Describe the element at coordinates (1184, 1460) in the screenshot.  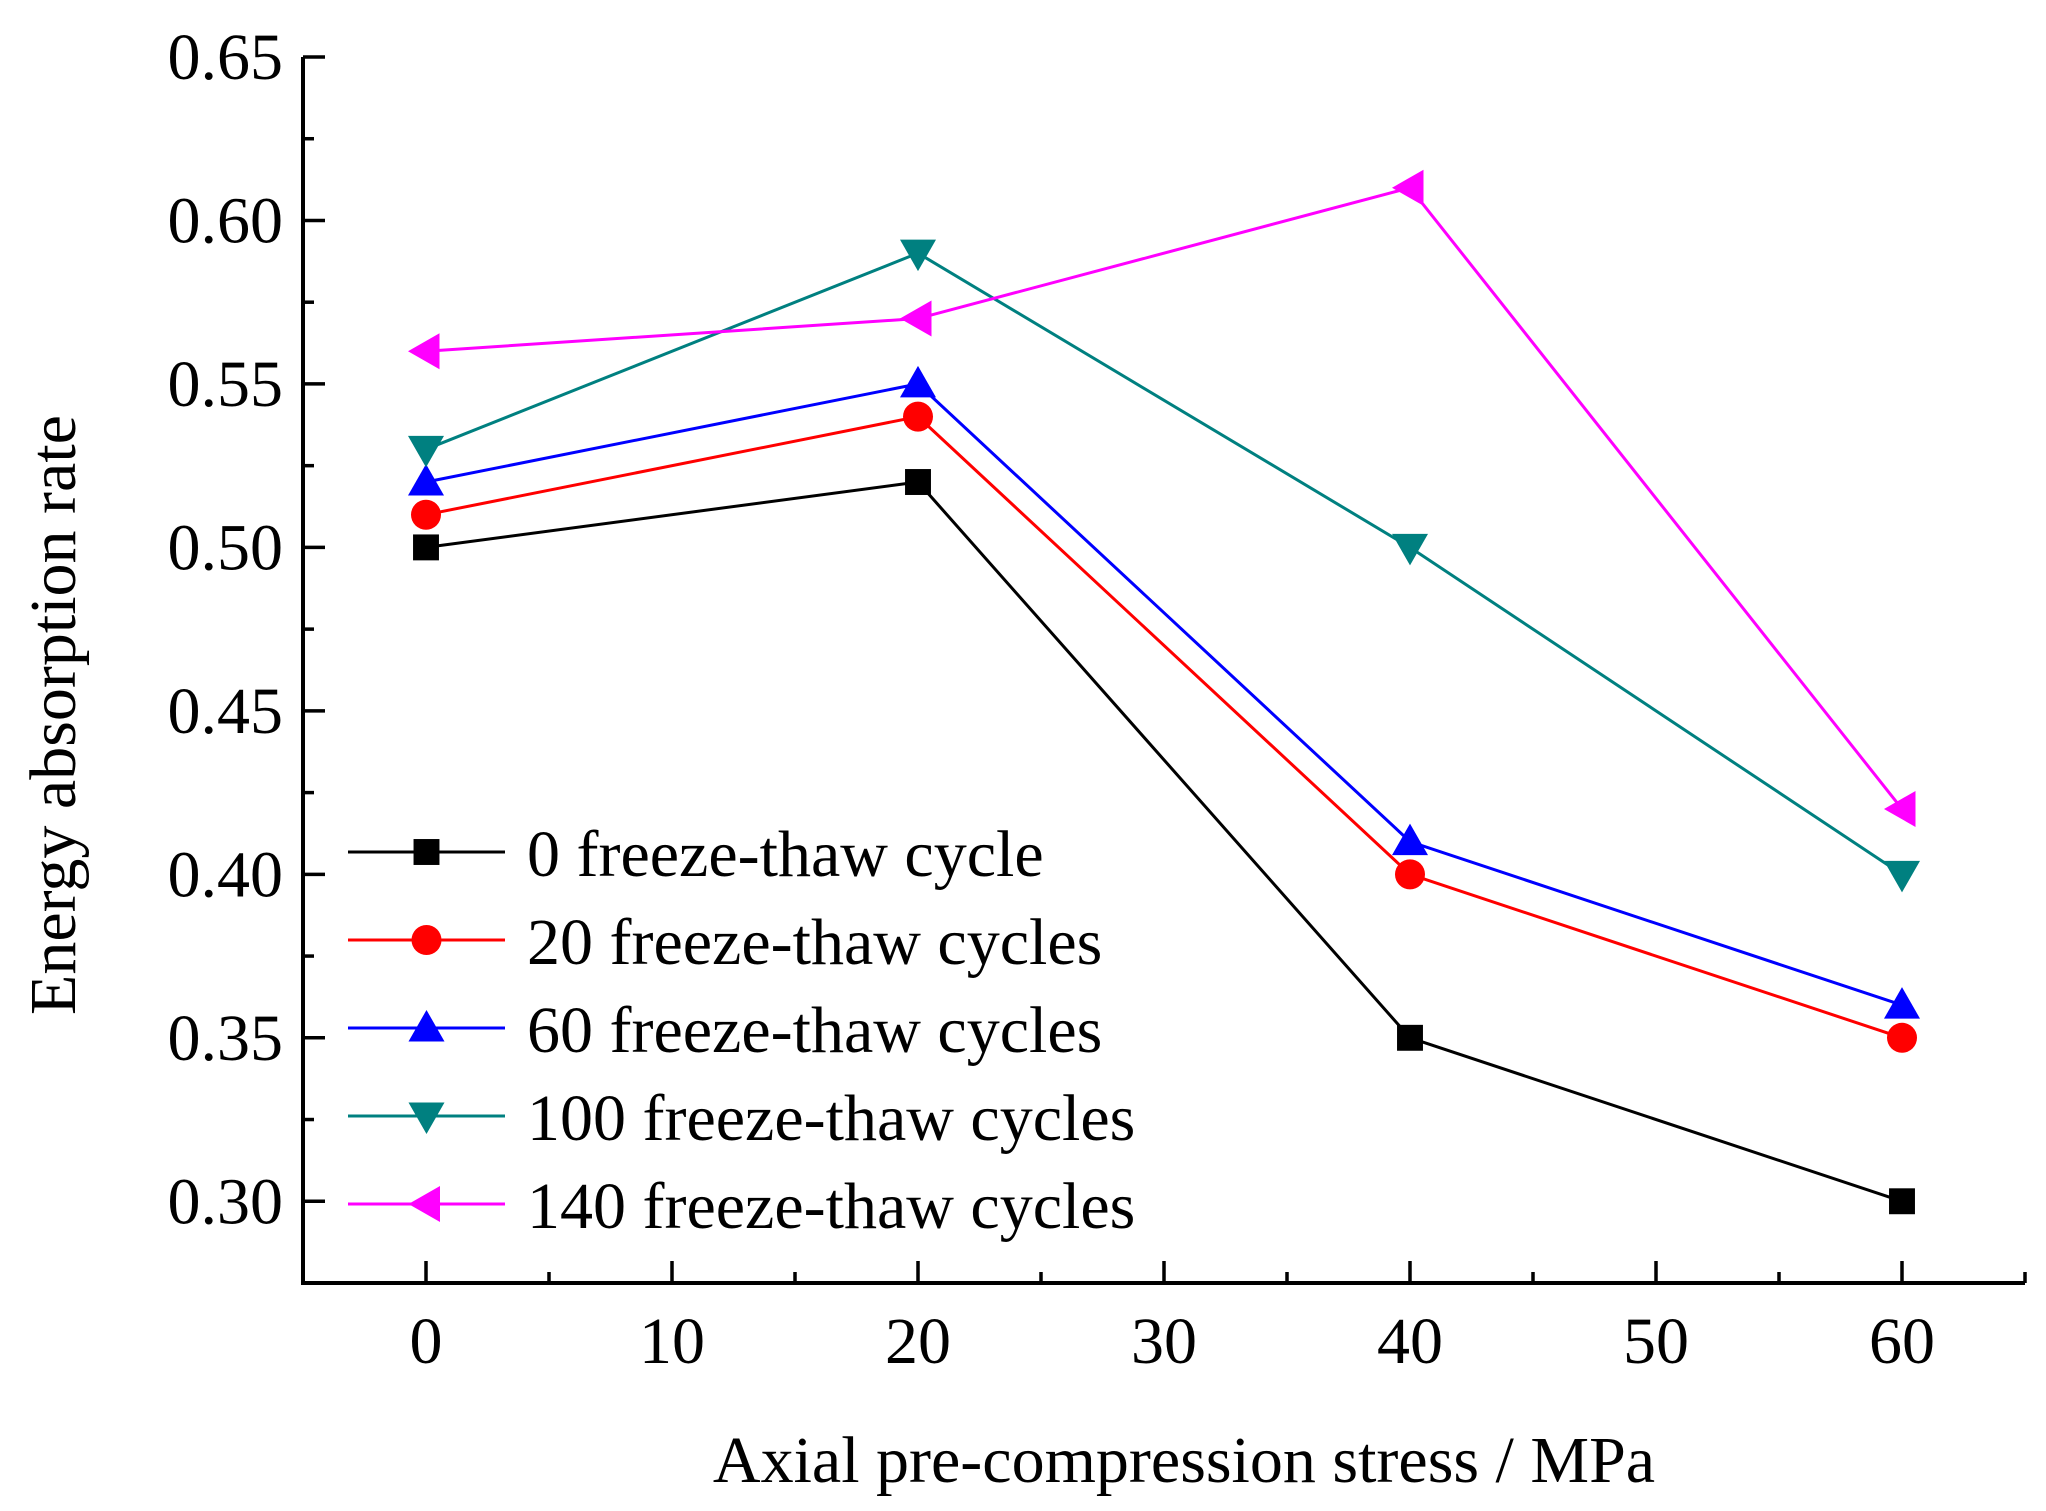
I see `x-axis-title: Axial pre-compression stress / MPa` at that location.